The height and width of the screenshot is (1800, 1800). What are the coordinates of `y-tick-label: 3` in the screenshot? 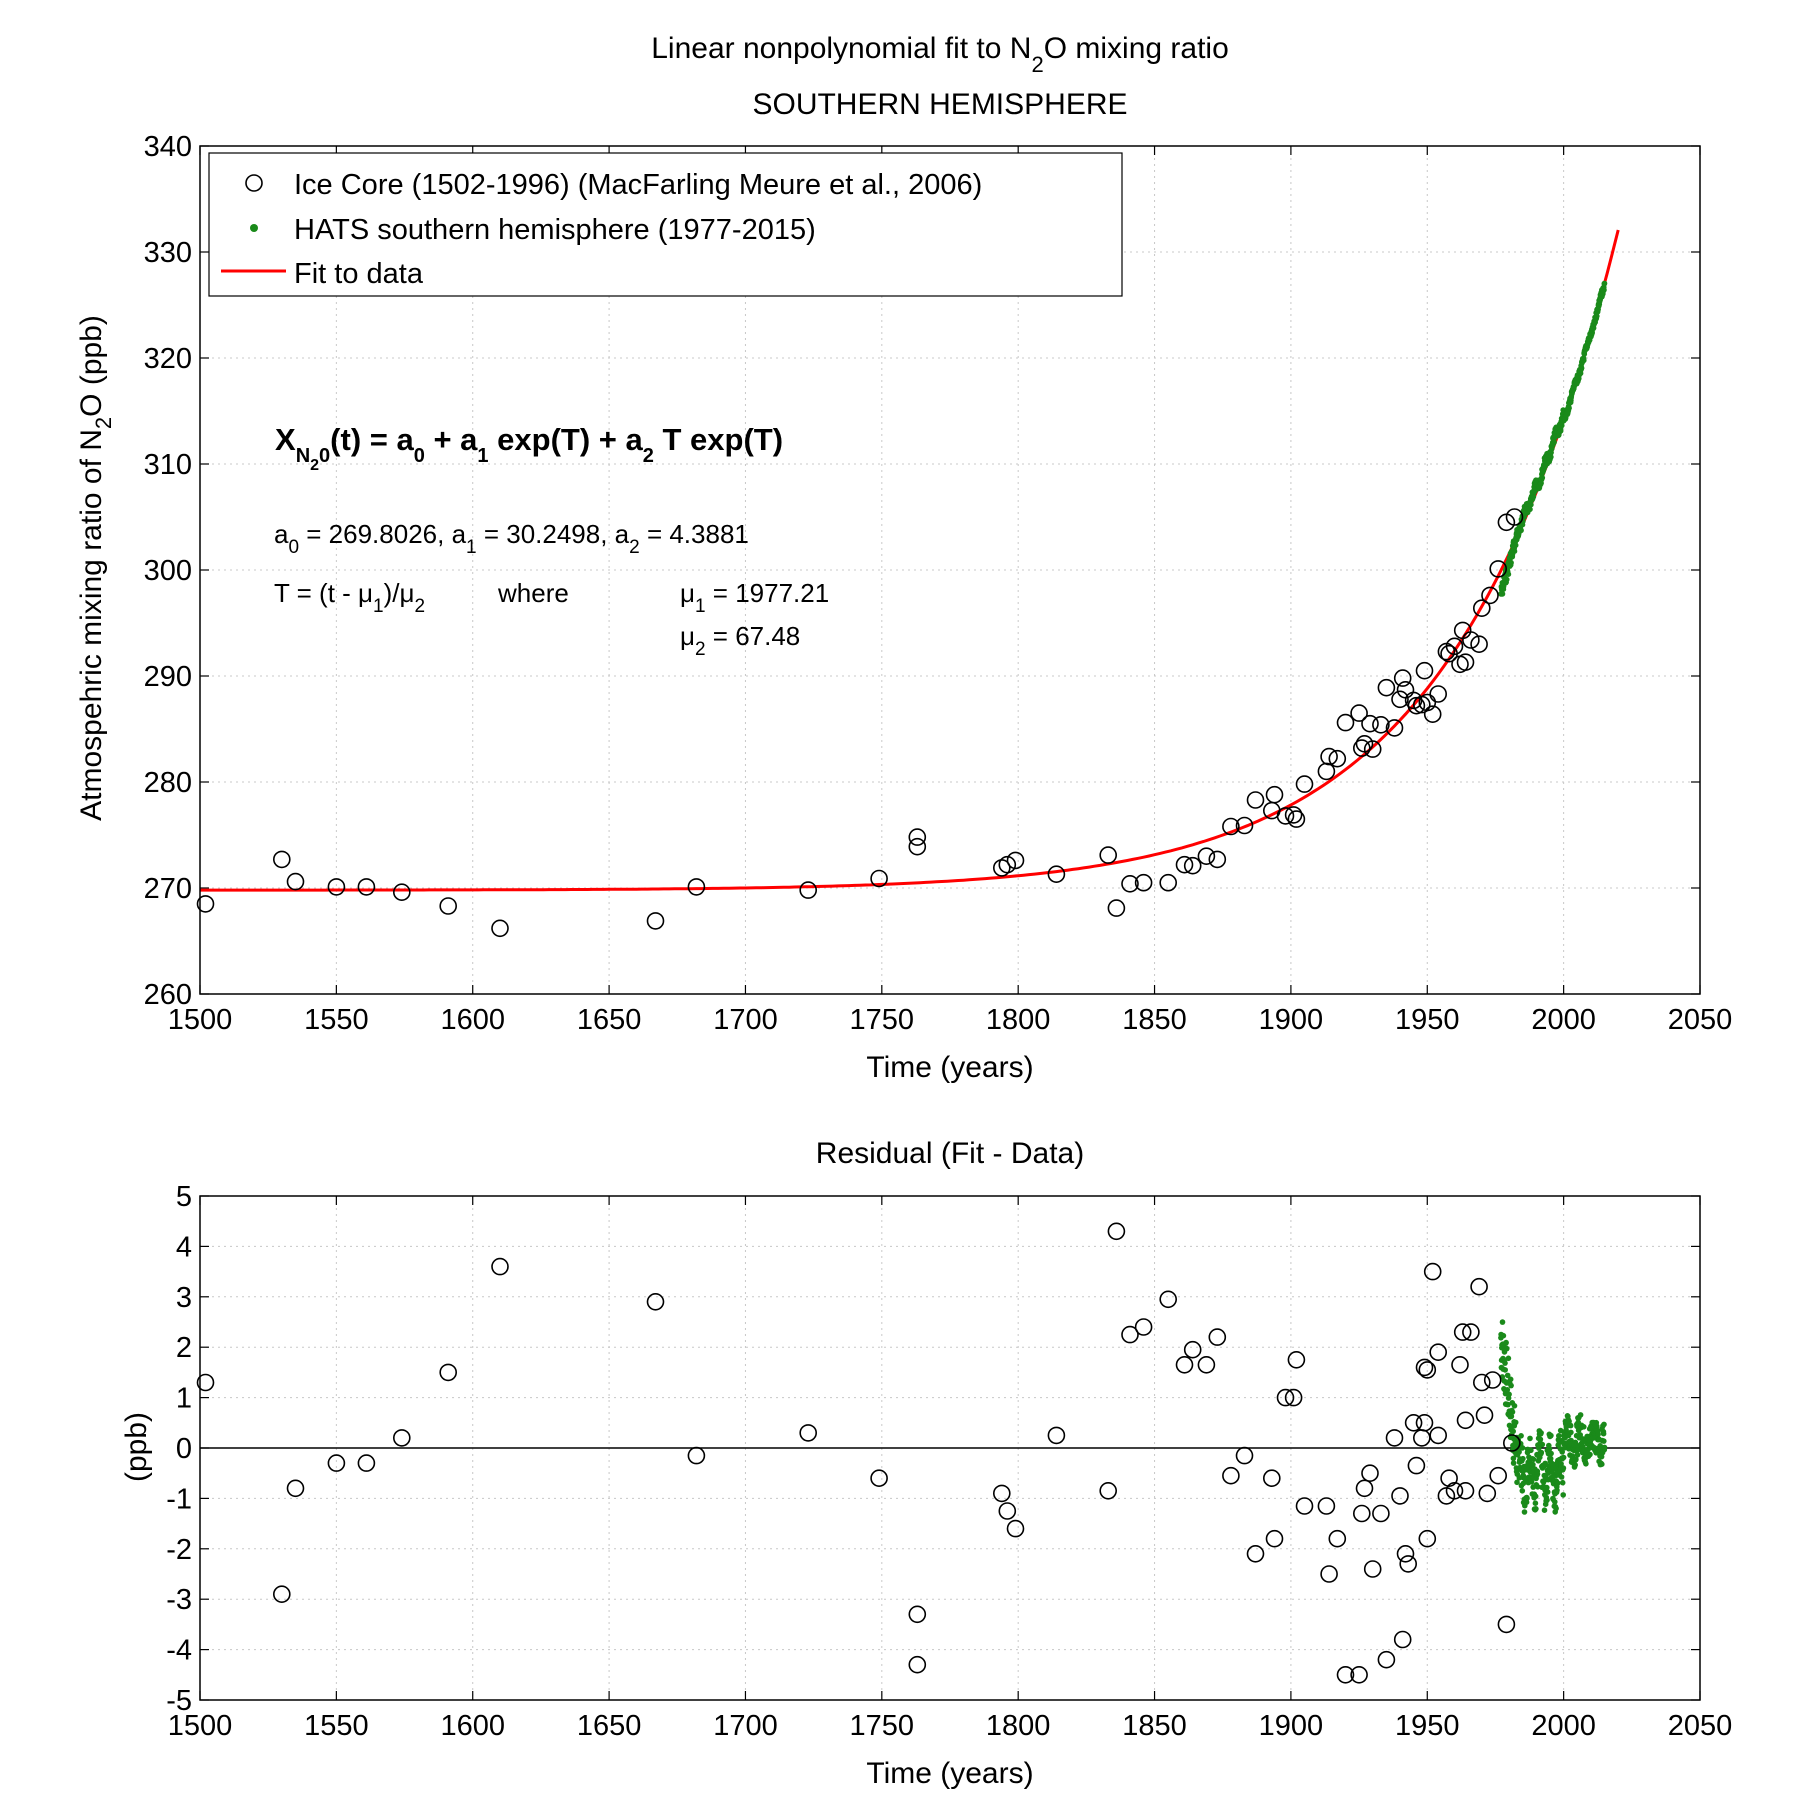 It's located at (184, 1298).